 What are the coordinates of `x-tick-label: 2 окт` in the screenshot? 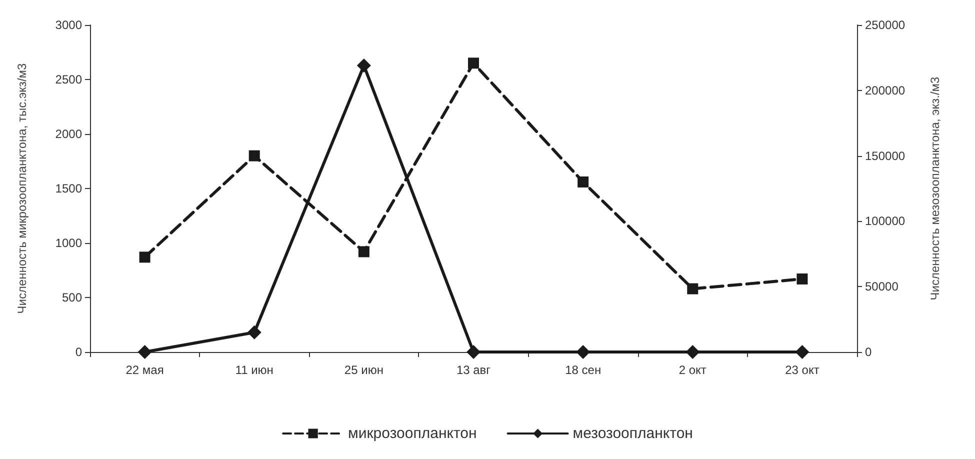 It's located at (692, 370).